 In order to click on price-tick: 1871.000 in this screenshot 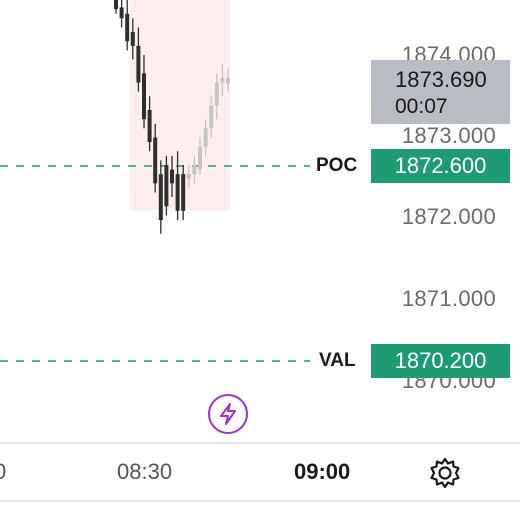, I will do `click(448, 298)`.